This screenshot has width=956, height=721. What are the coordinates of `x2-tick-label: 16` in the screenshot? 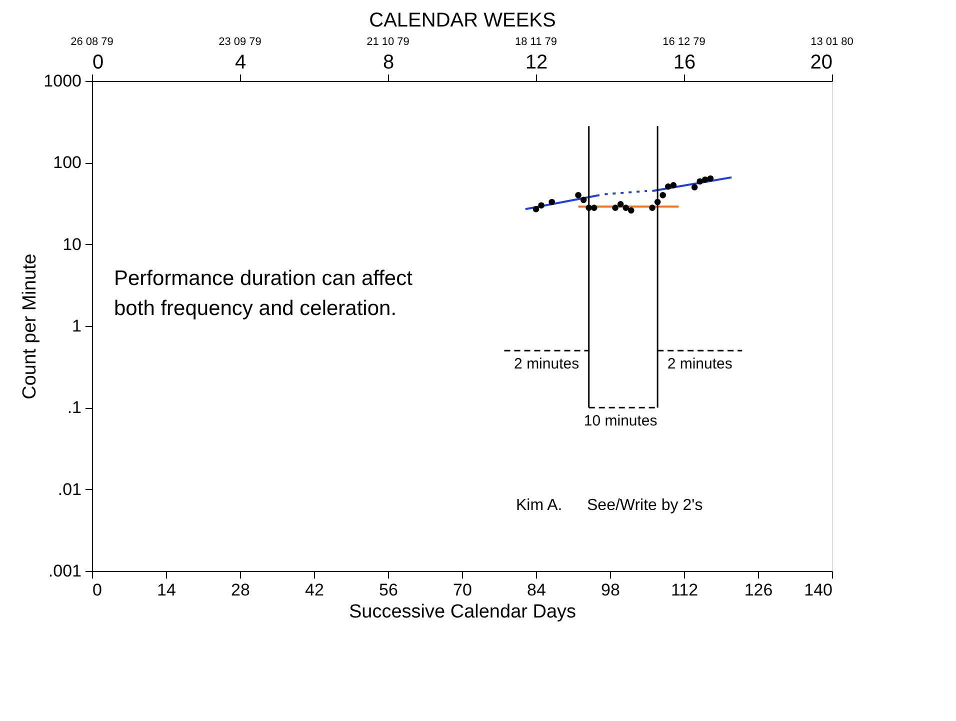 It's located at (684, 63).